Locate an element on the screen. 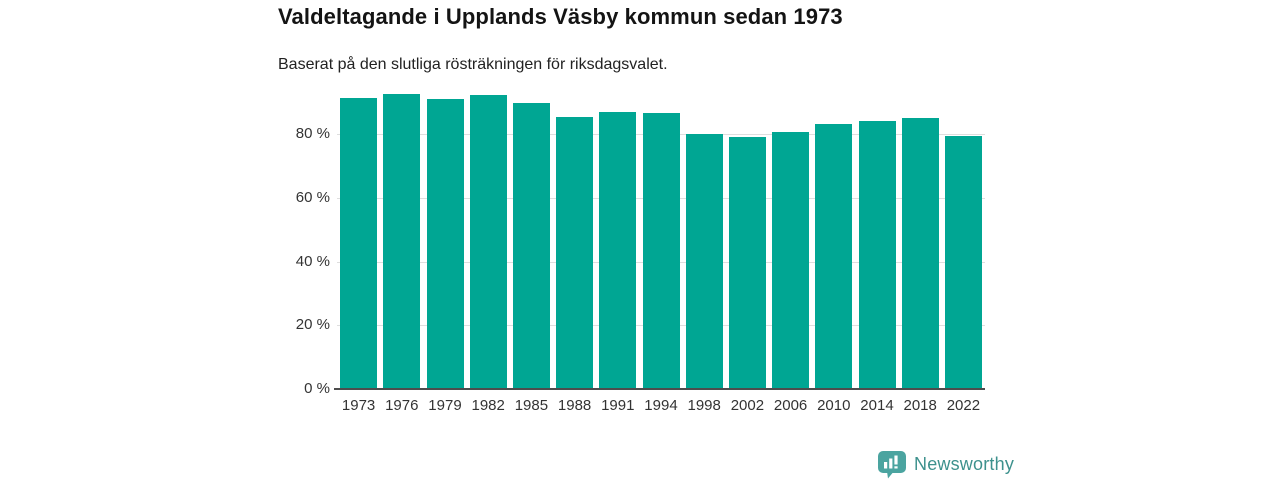 The height and width of the screenshot is (480, 1280). bar-1976 is located at coordinates (402, 241).